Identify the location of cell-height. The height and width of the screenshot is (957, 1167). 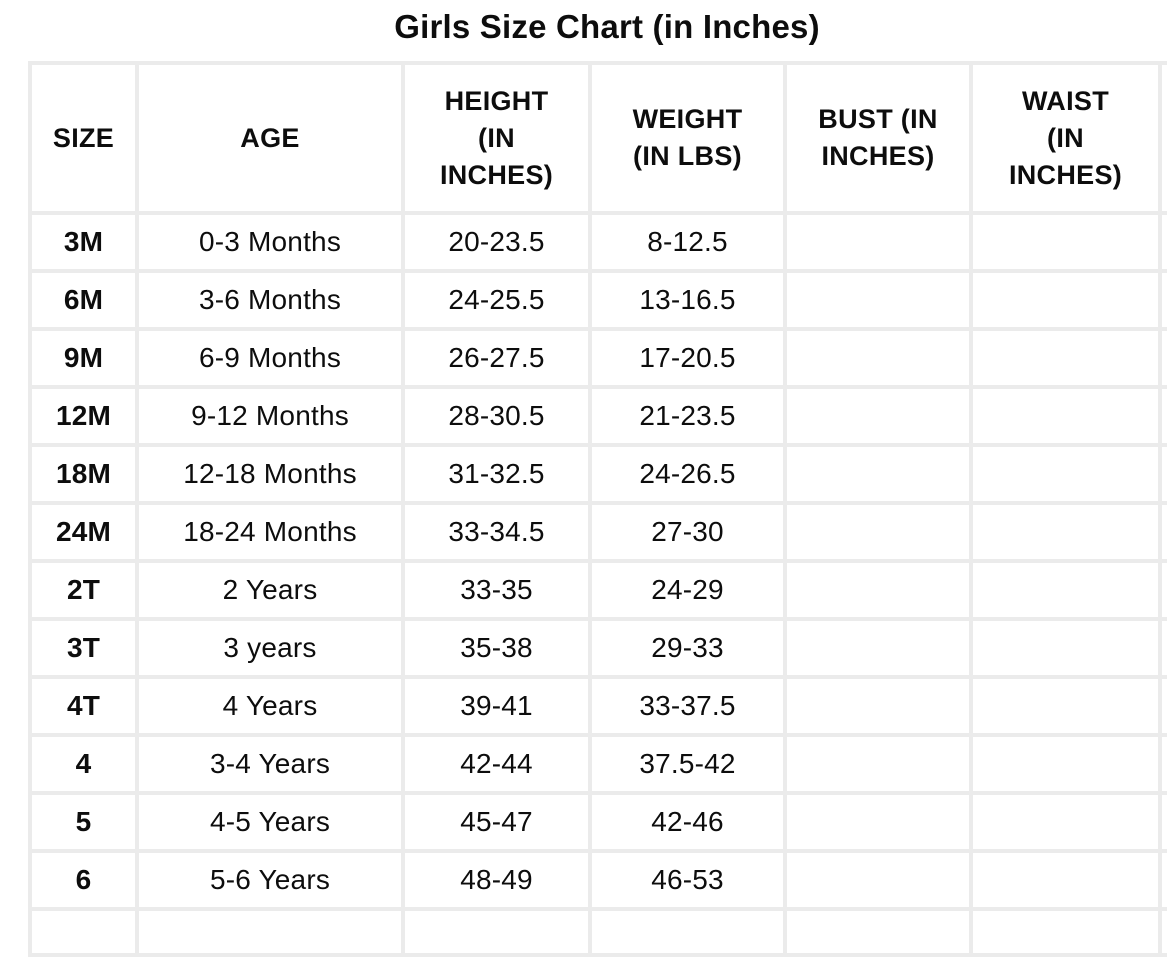
(496, 932).